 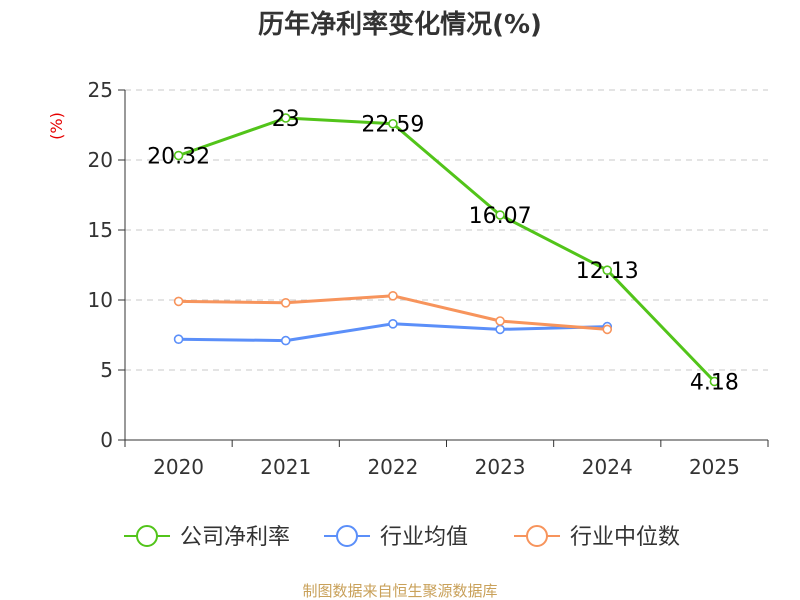 I want to click on data-label-2025: 4.18, so click(x=714, y=382).